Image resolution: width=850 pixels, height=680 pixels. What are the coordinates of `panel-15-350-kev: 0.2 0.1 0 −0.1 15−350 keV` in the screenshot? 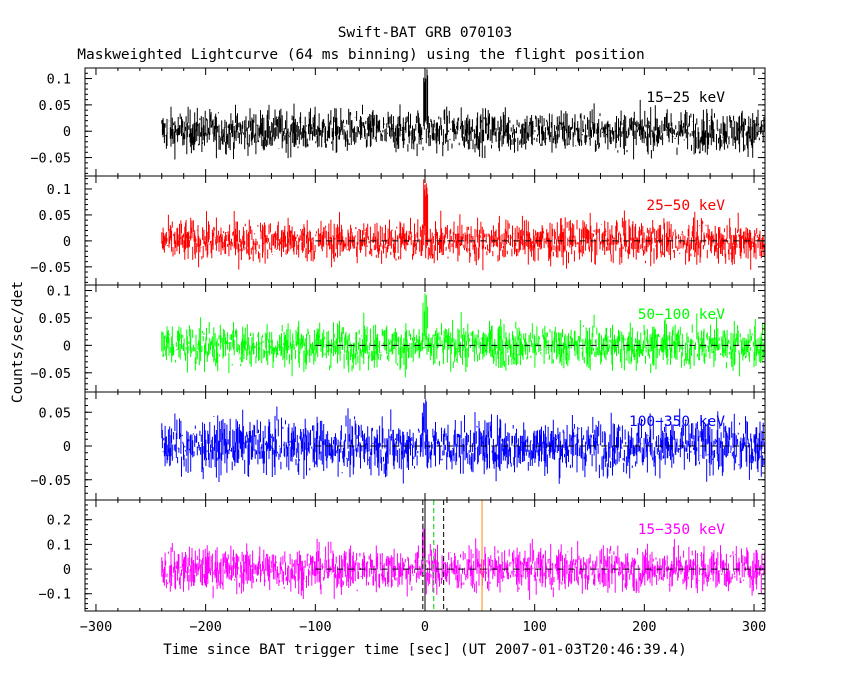 It's located at (402, 555).